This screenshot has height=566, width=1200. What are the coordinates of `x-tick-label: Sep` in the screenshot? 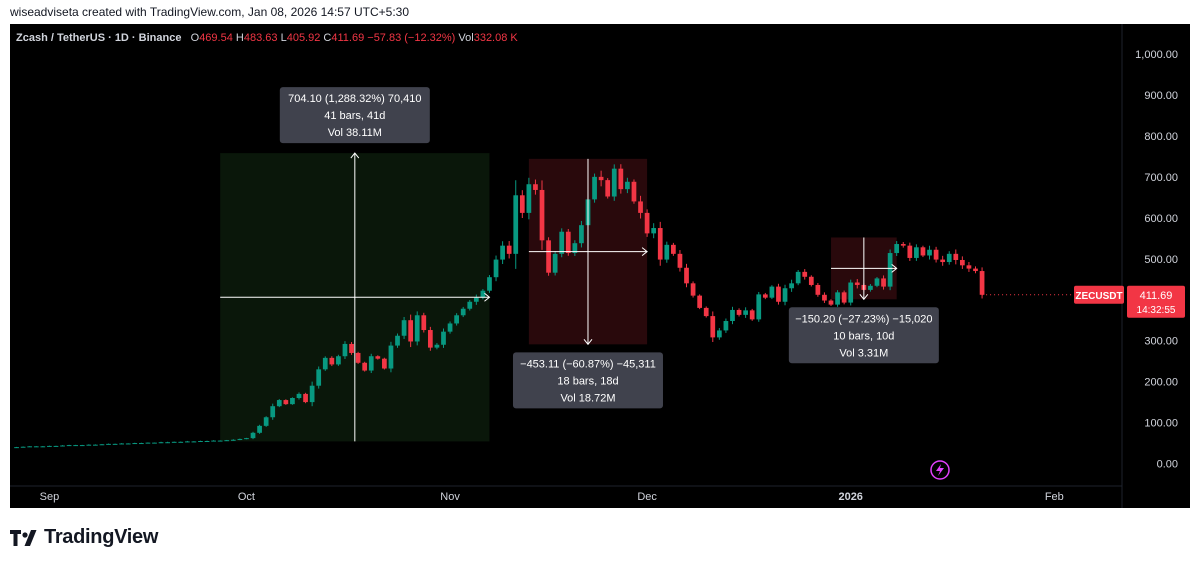 It's located at (50, 497).